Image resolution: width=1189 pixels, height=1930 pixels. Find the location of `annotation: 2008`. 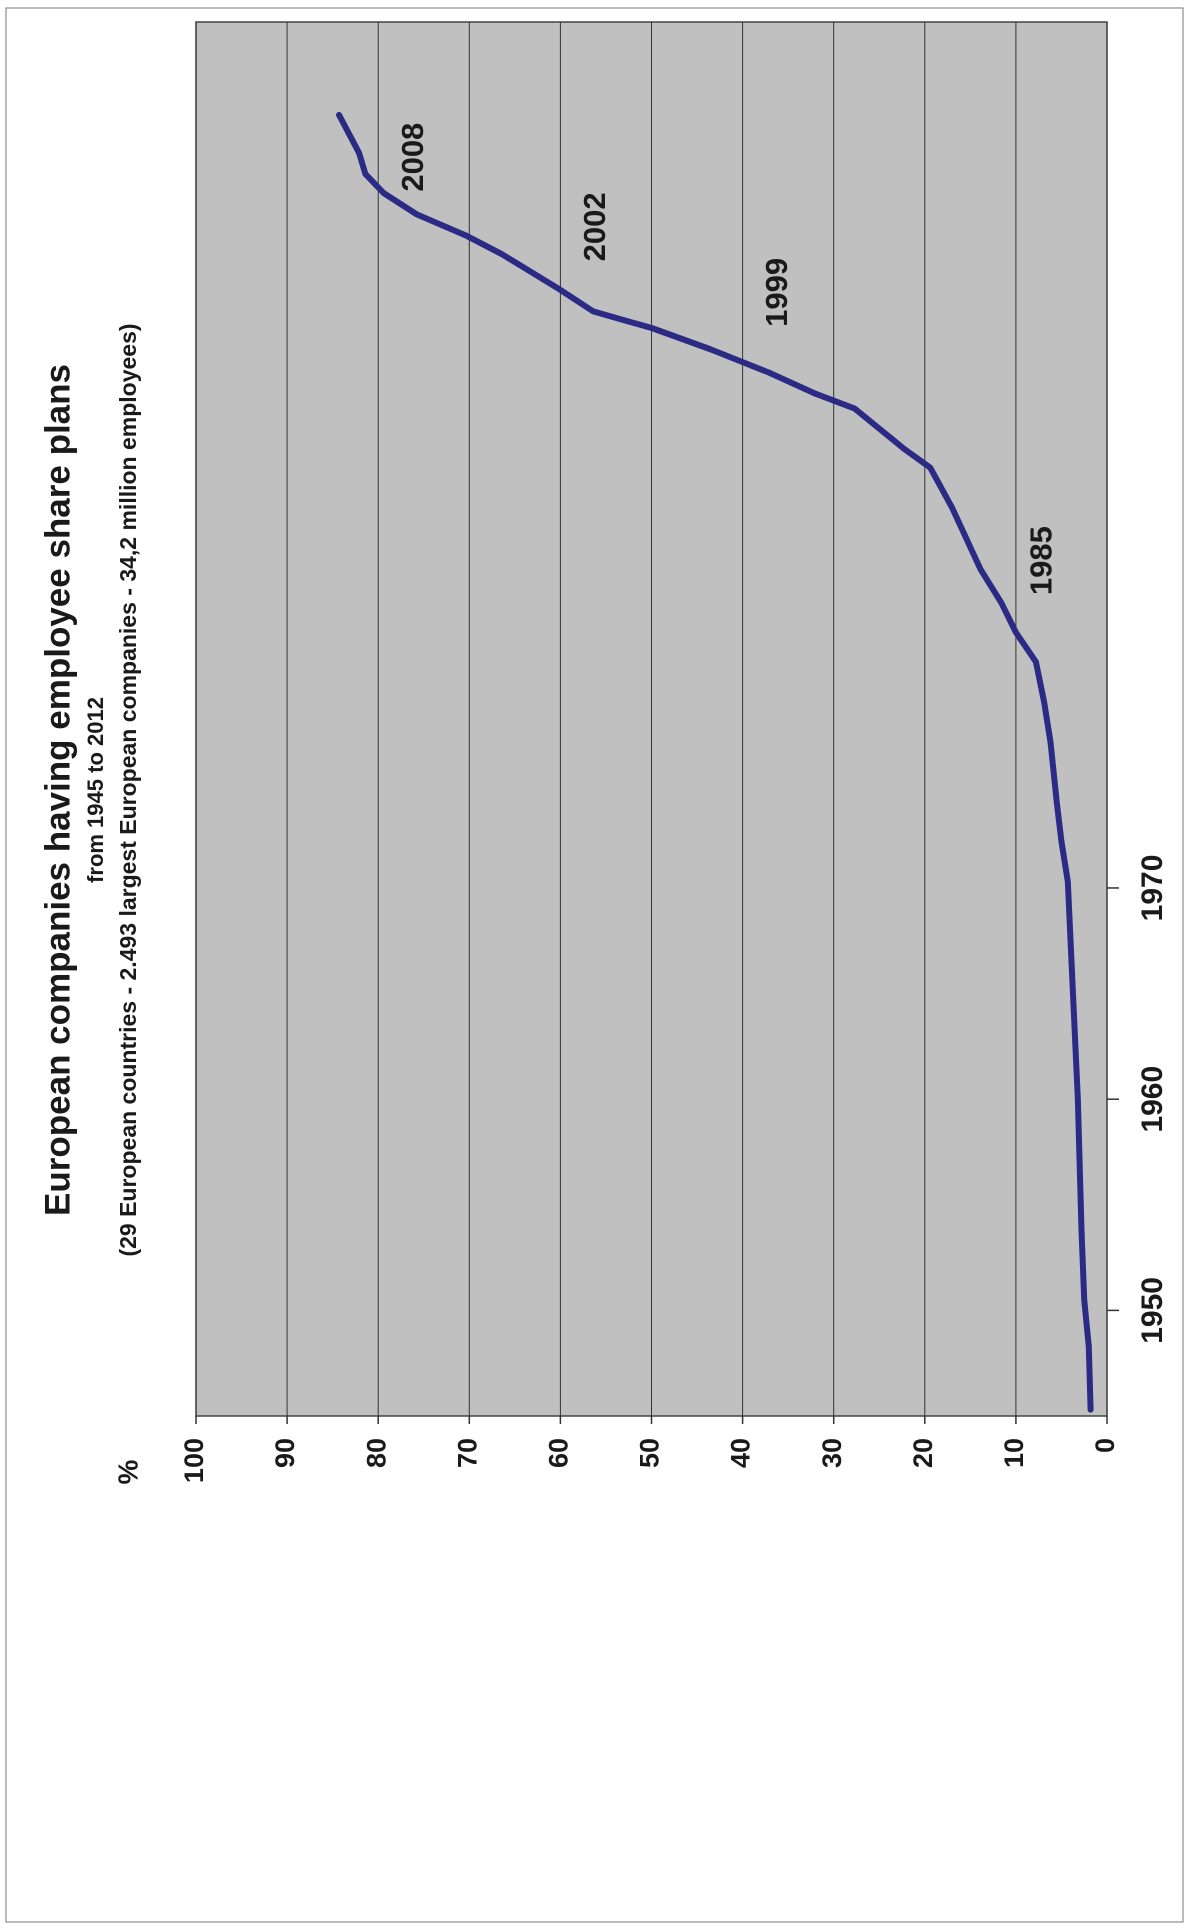

annotation: 2008 is located at coordinates (412, 157).